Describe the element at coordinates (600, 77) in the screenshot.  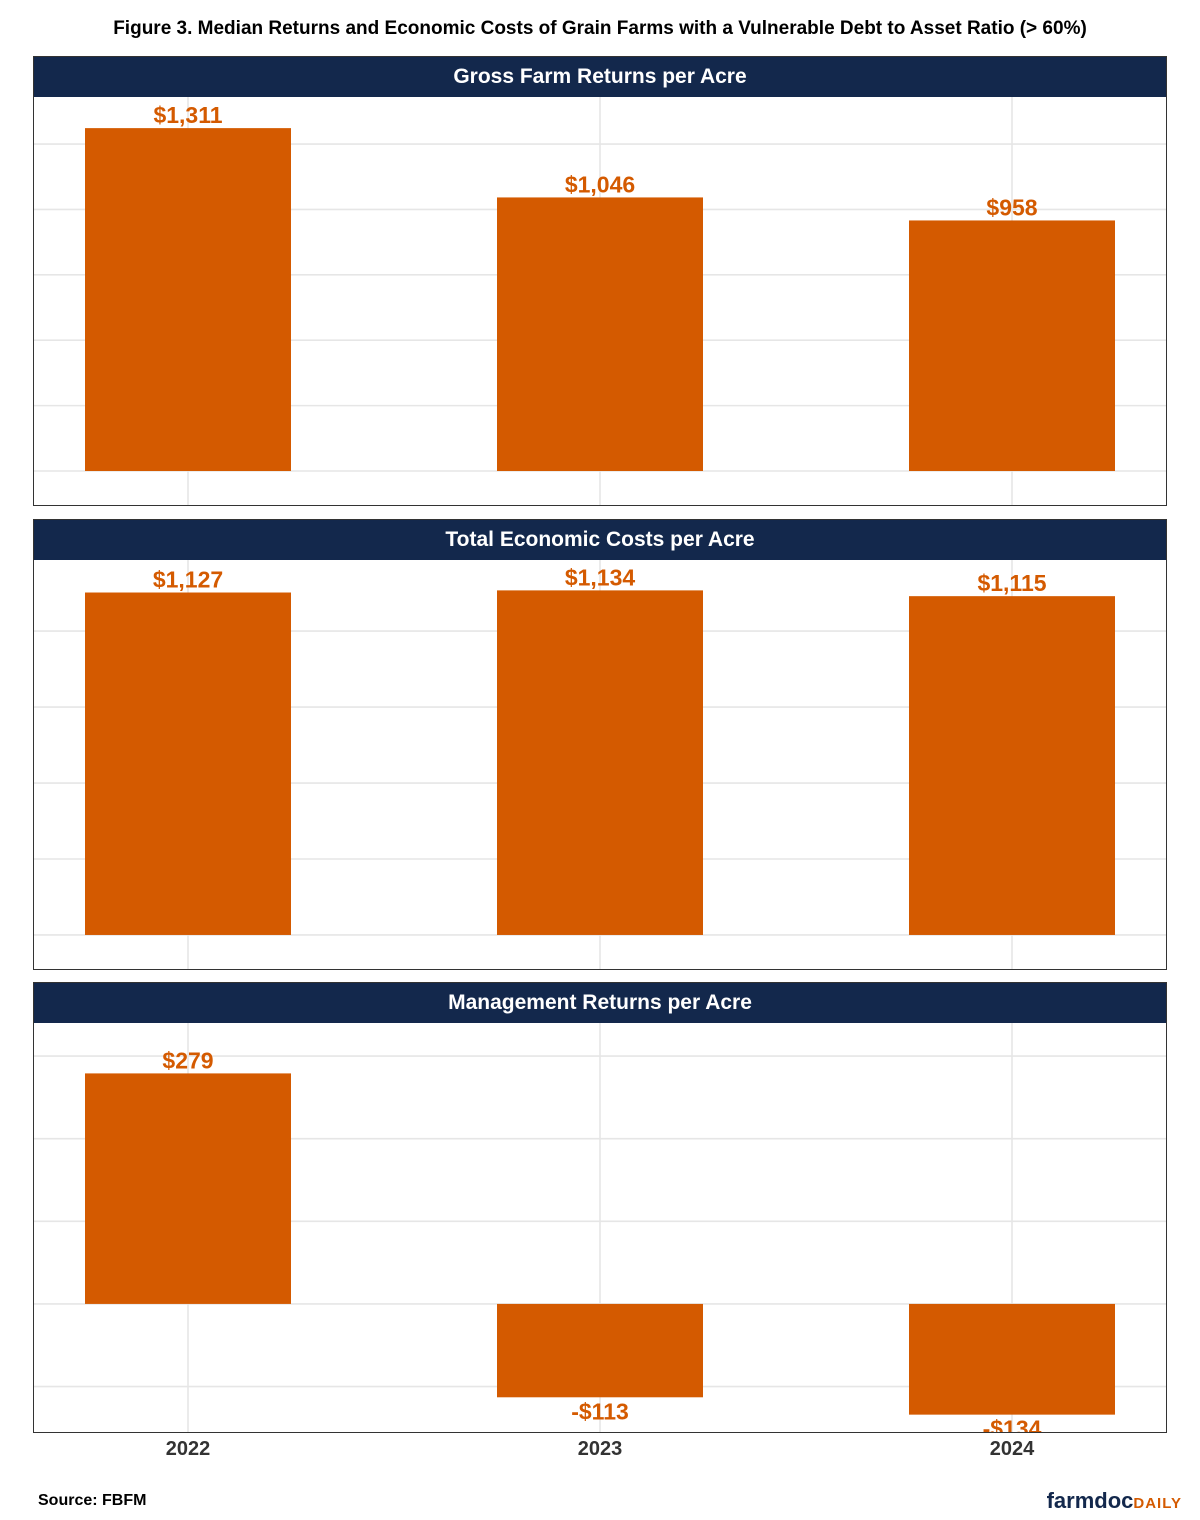
I see `panel-title: Gross Farm Returns per Acre` at that location.